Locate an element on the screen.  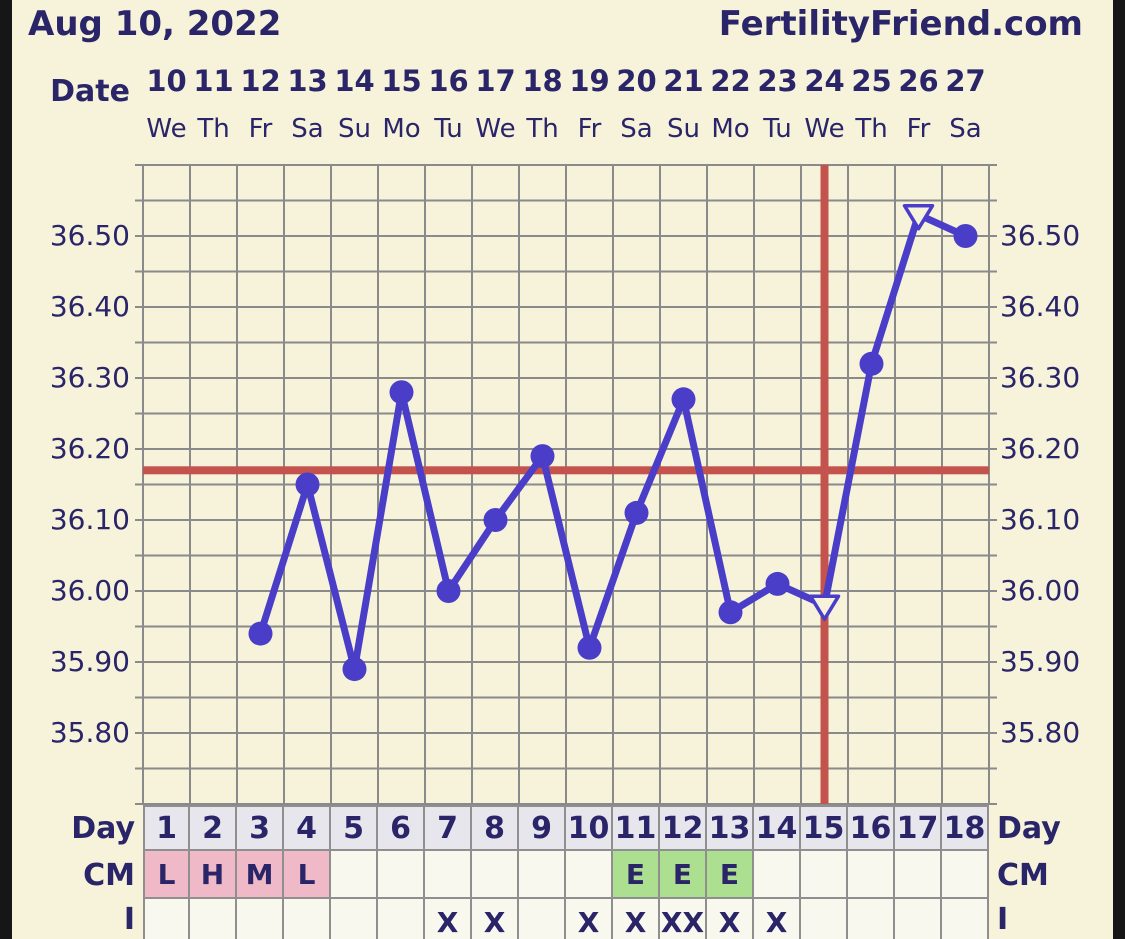
temp-tick-label-left: 35.90 is located at coordinates (89, 661).